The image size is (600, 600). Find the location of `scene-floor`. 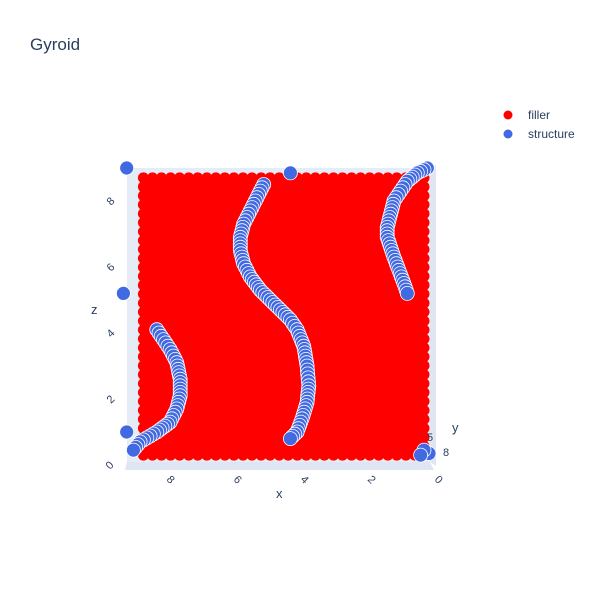

scene-floor is located at coordinates (279, 466).